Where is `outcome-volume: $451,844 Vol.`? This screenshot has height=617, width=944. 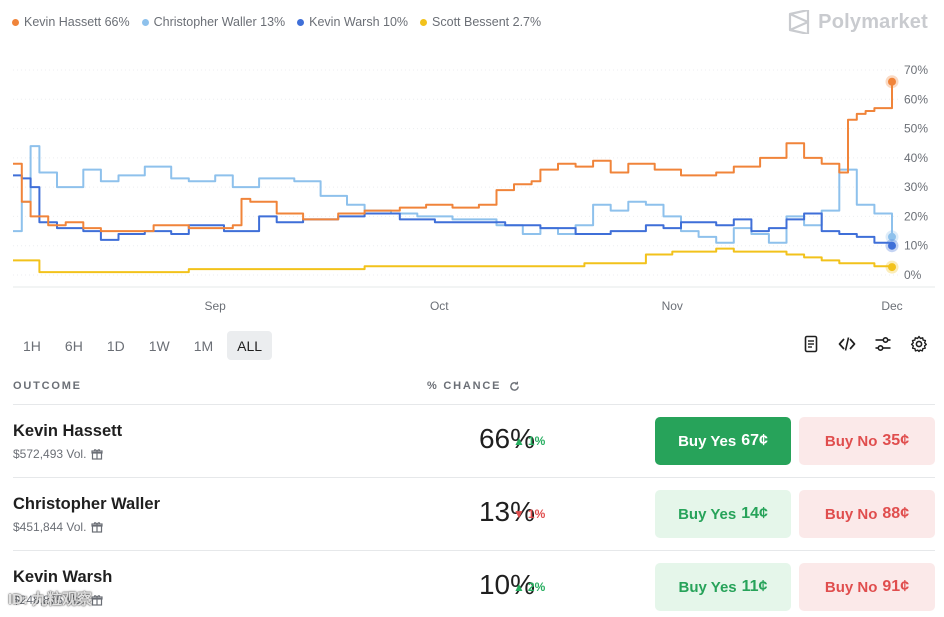 outcome-volume: $451,844 Vol. is located at coordinates (58, 527).